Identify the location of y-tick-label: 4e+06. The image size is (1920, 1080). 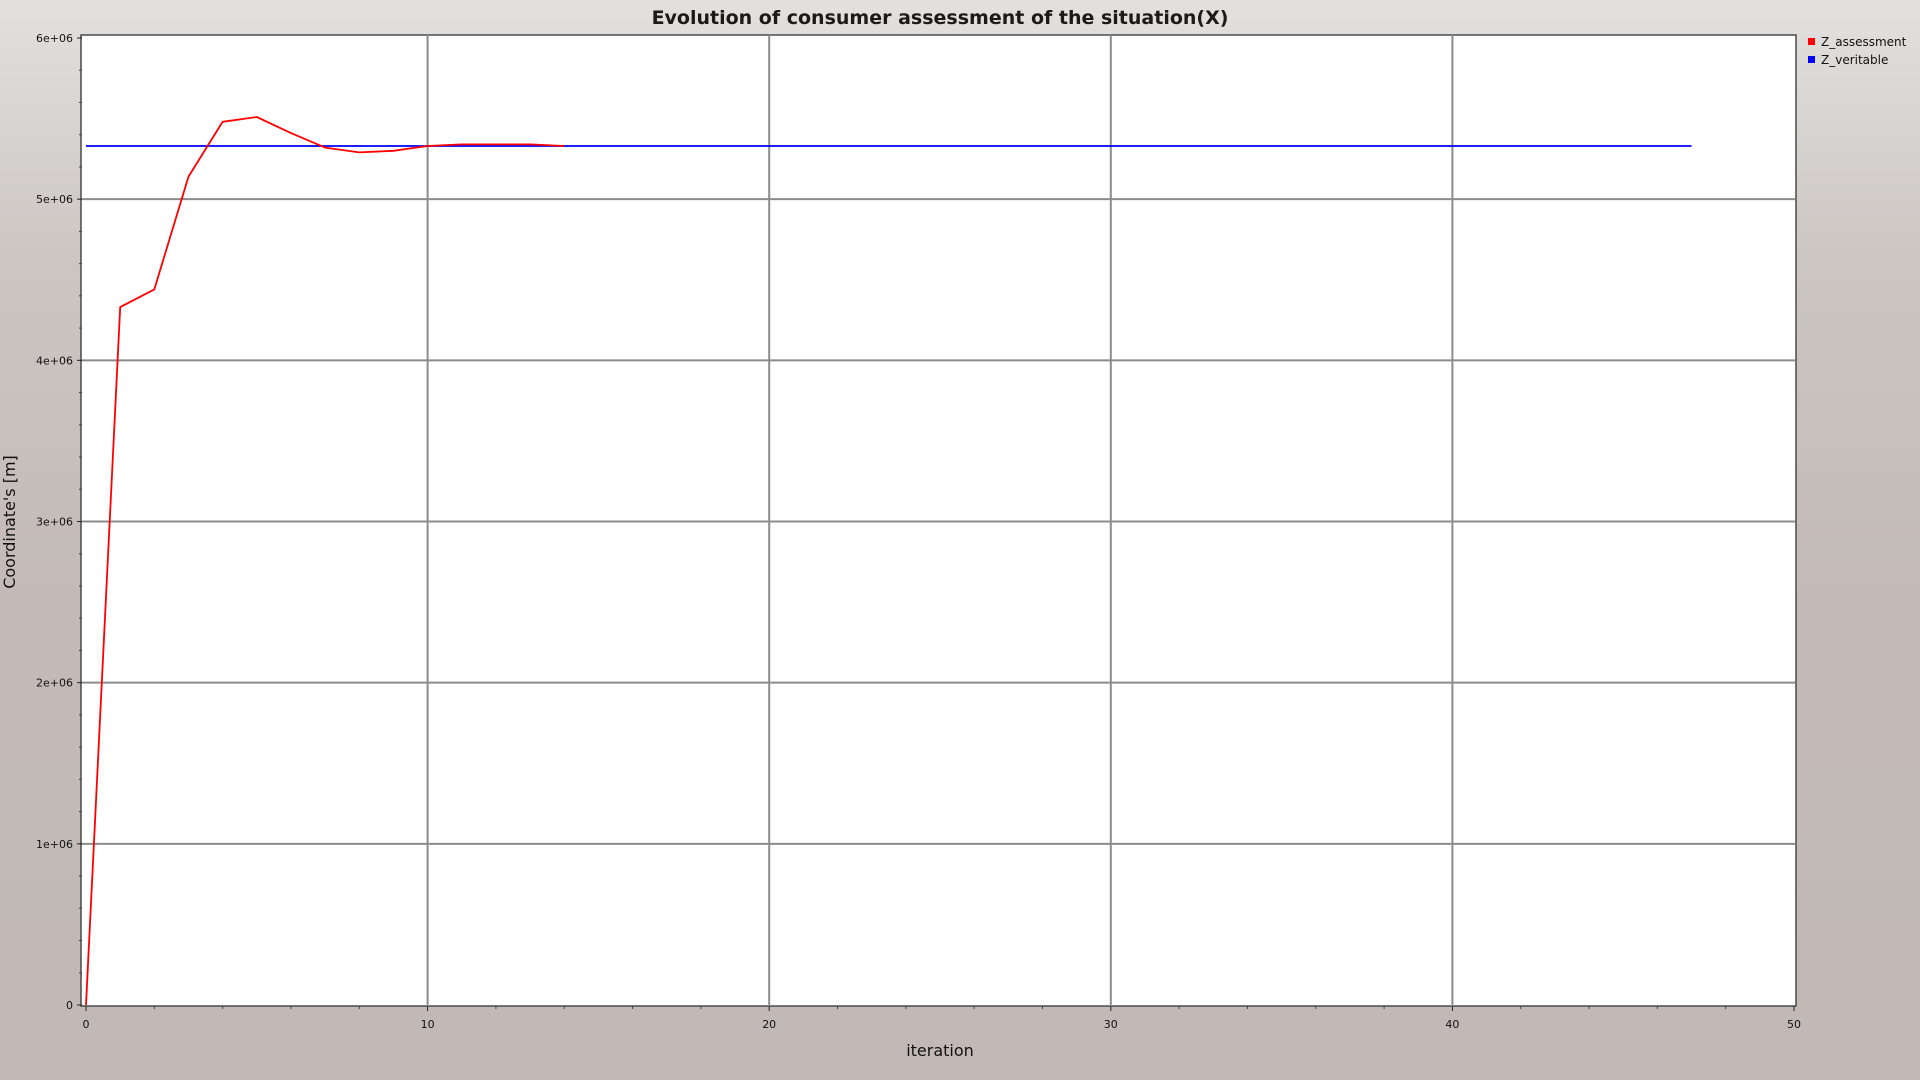
(54, 360).